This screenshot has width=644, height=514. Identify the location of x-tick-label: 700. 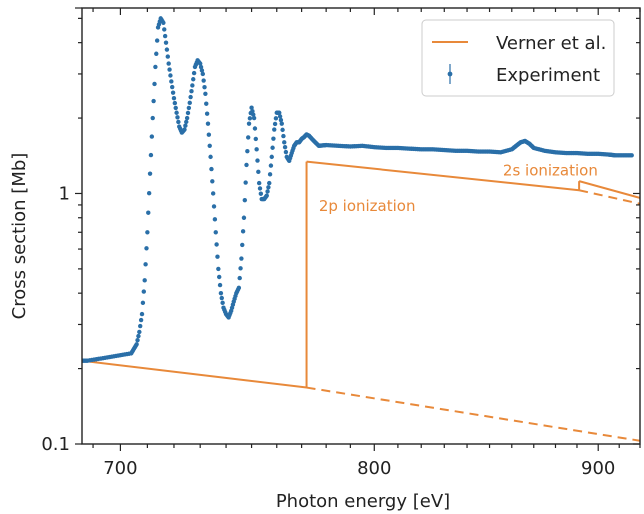
(120, 468).